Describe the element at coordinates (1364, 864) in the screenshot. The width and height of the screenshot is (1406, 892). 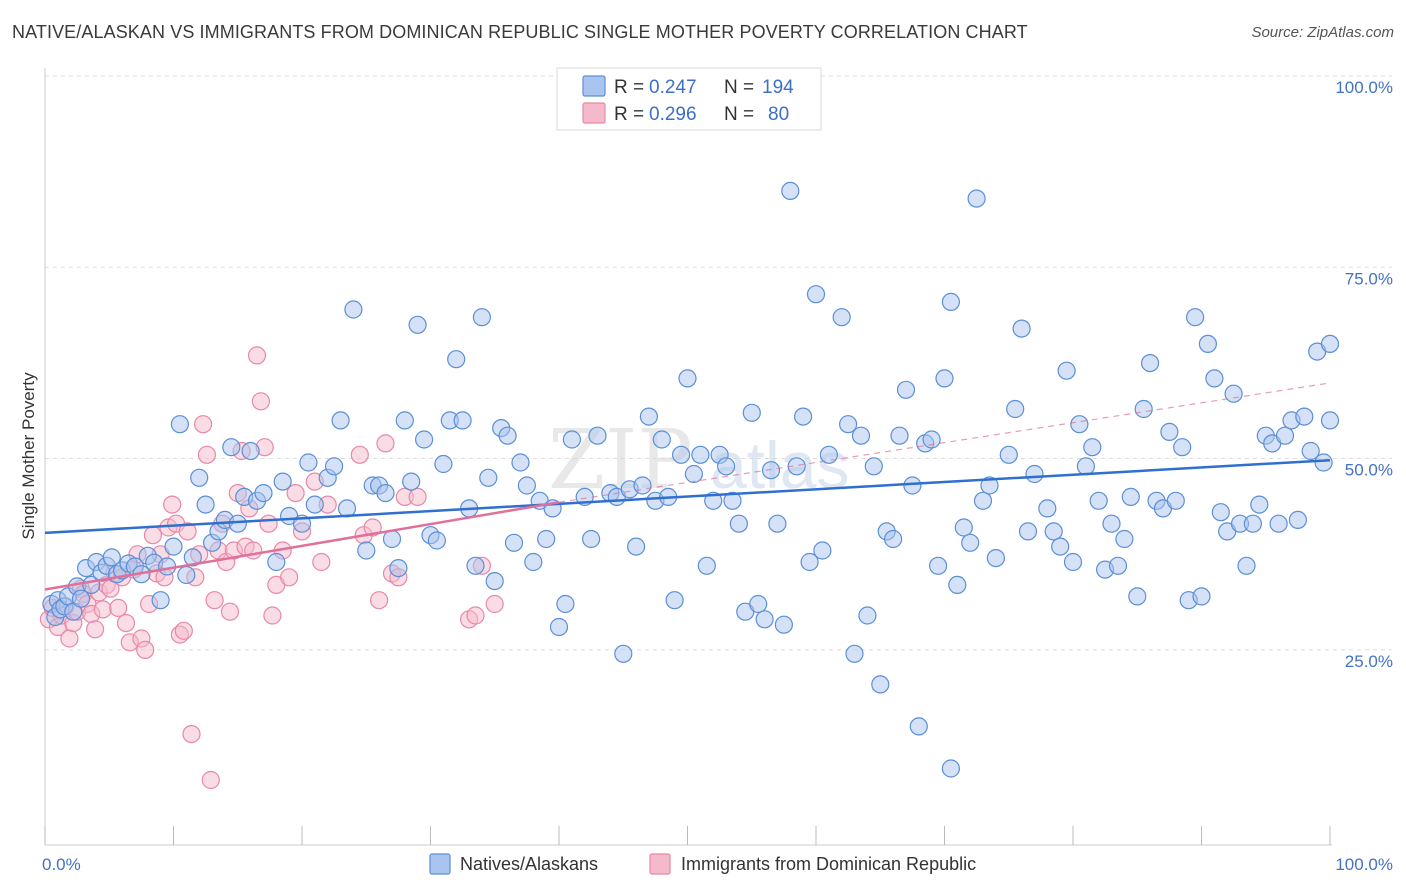
I see `x-tick-label-1: 100.0%` at that location.